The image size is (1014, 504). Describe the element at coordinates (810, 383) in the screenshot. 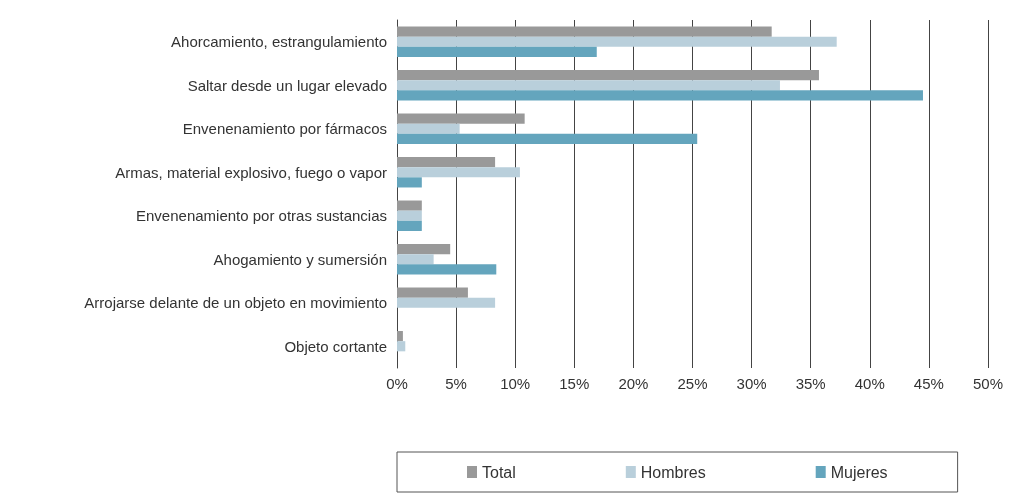

I see `x-tick-label: 35%` at that location.